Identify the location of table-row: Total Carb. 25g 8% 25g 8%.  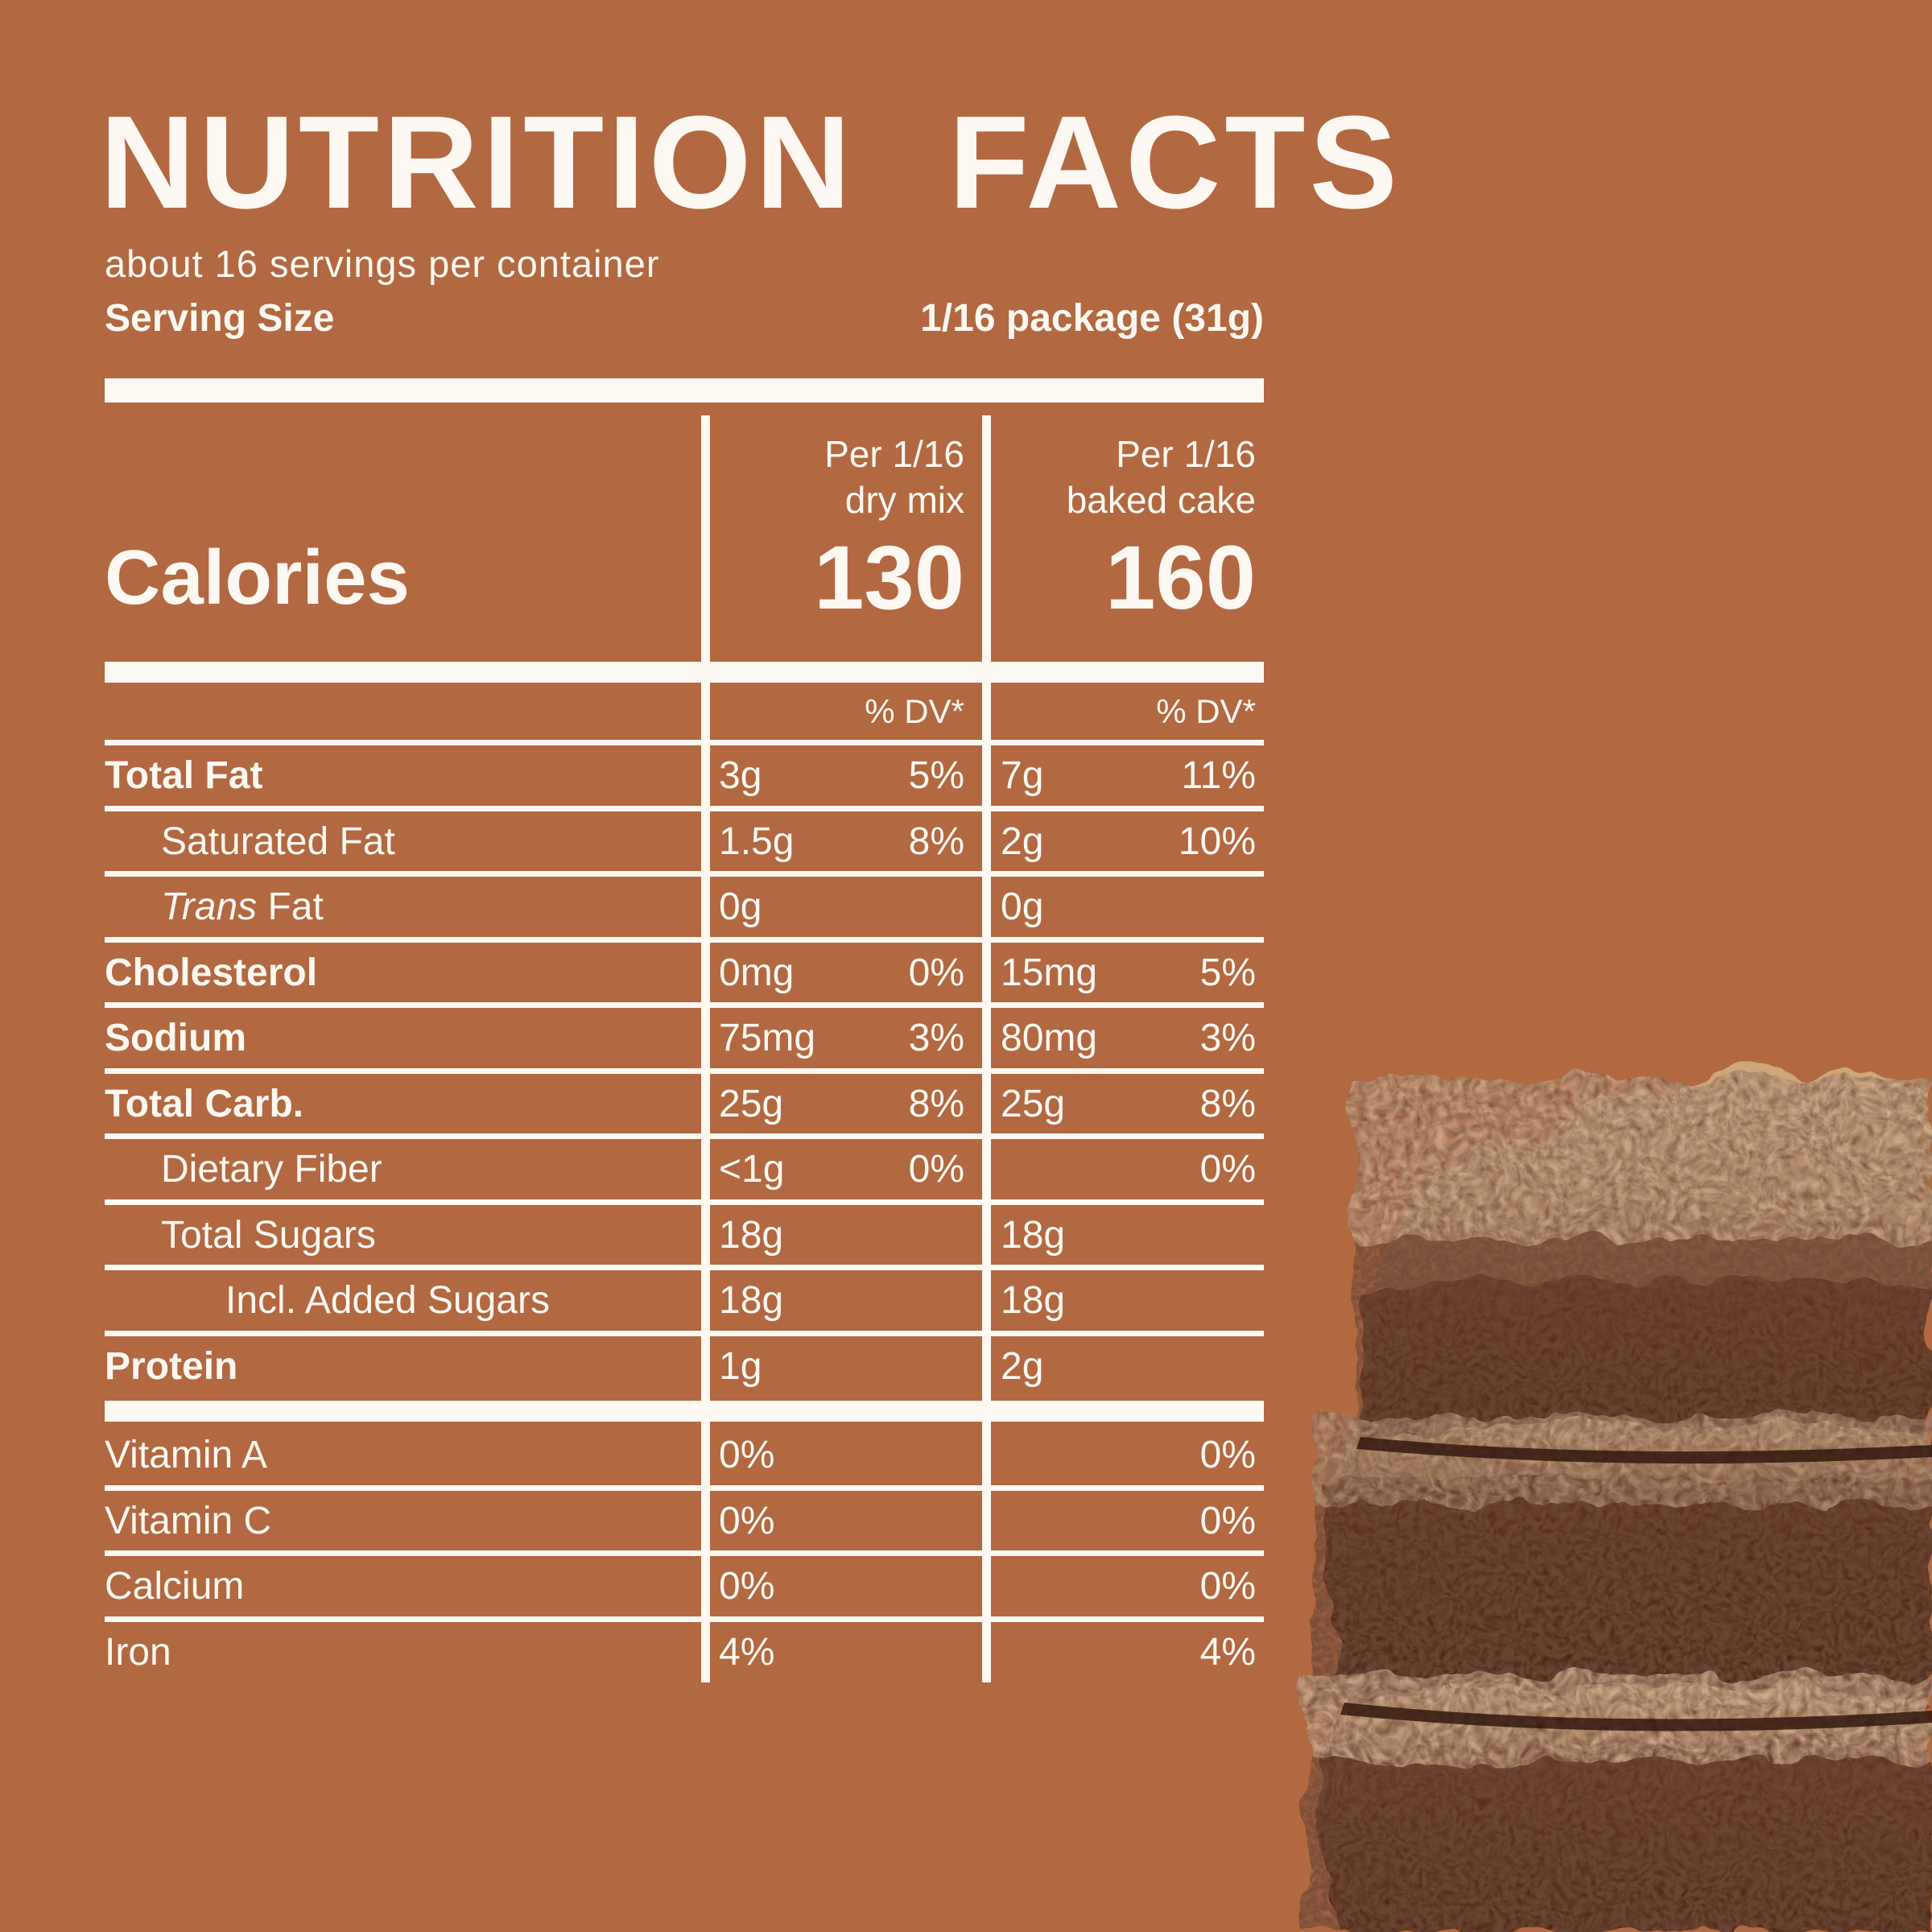
(684, 1107).